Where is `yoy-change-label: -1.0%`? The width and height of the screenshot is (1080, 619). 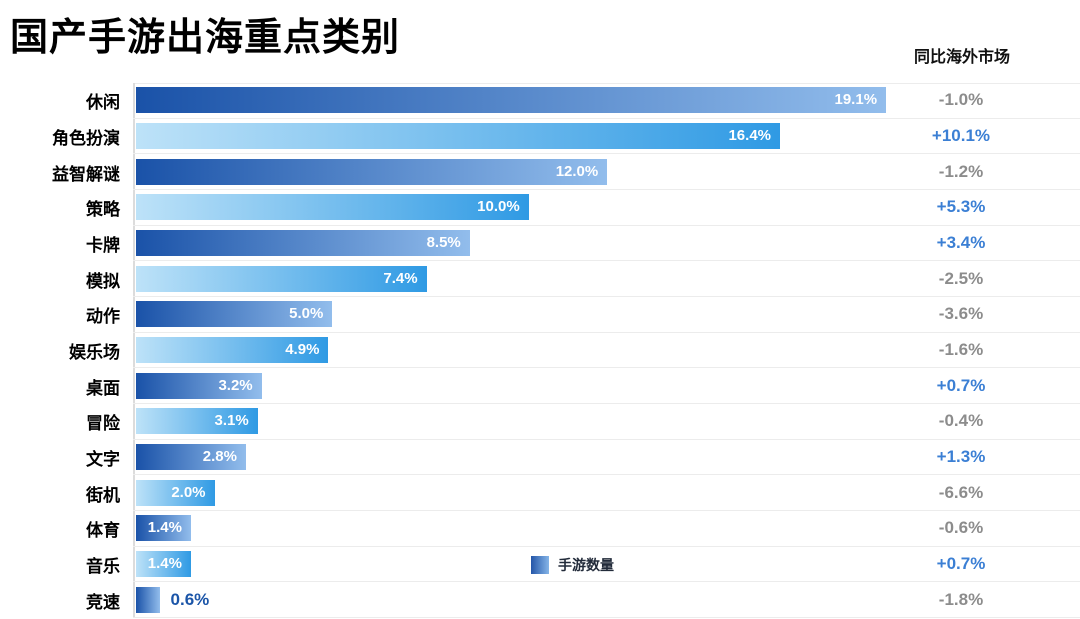 yoy-change-label: -1.0% is located at coordinates (961, 100).